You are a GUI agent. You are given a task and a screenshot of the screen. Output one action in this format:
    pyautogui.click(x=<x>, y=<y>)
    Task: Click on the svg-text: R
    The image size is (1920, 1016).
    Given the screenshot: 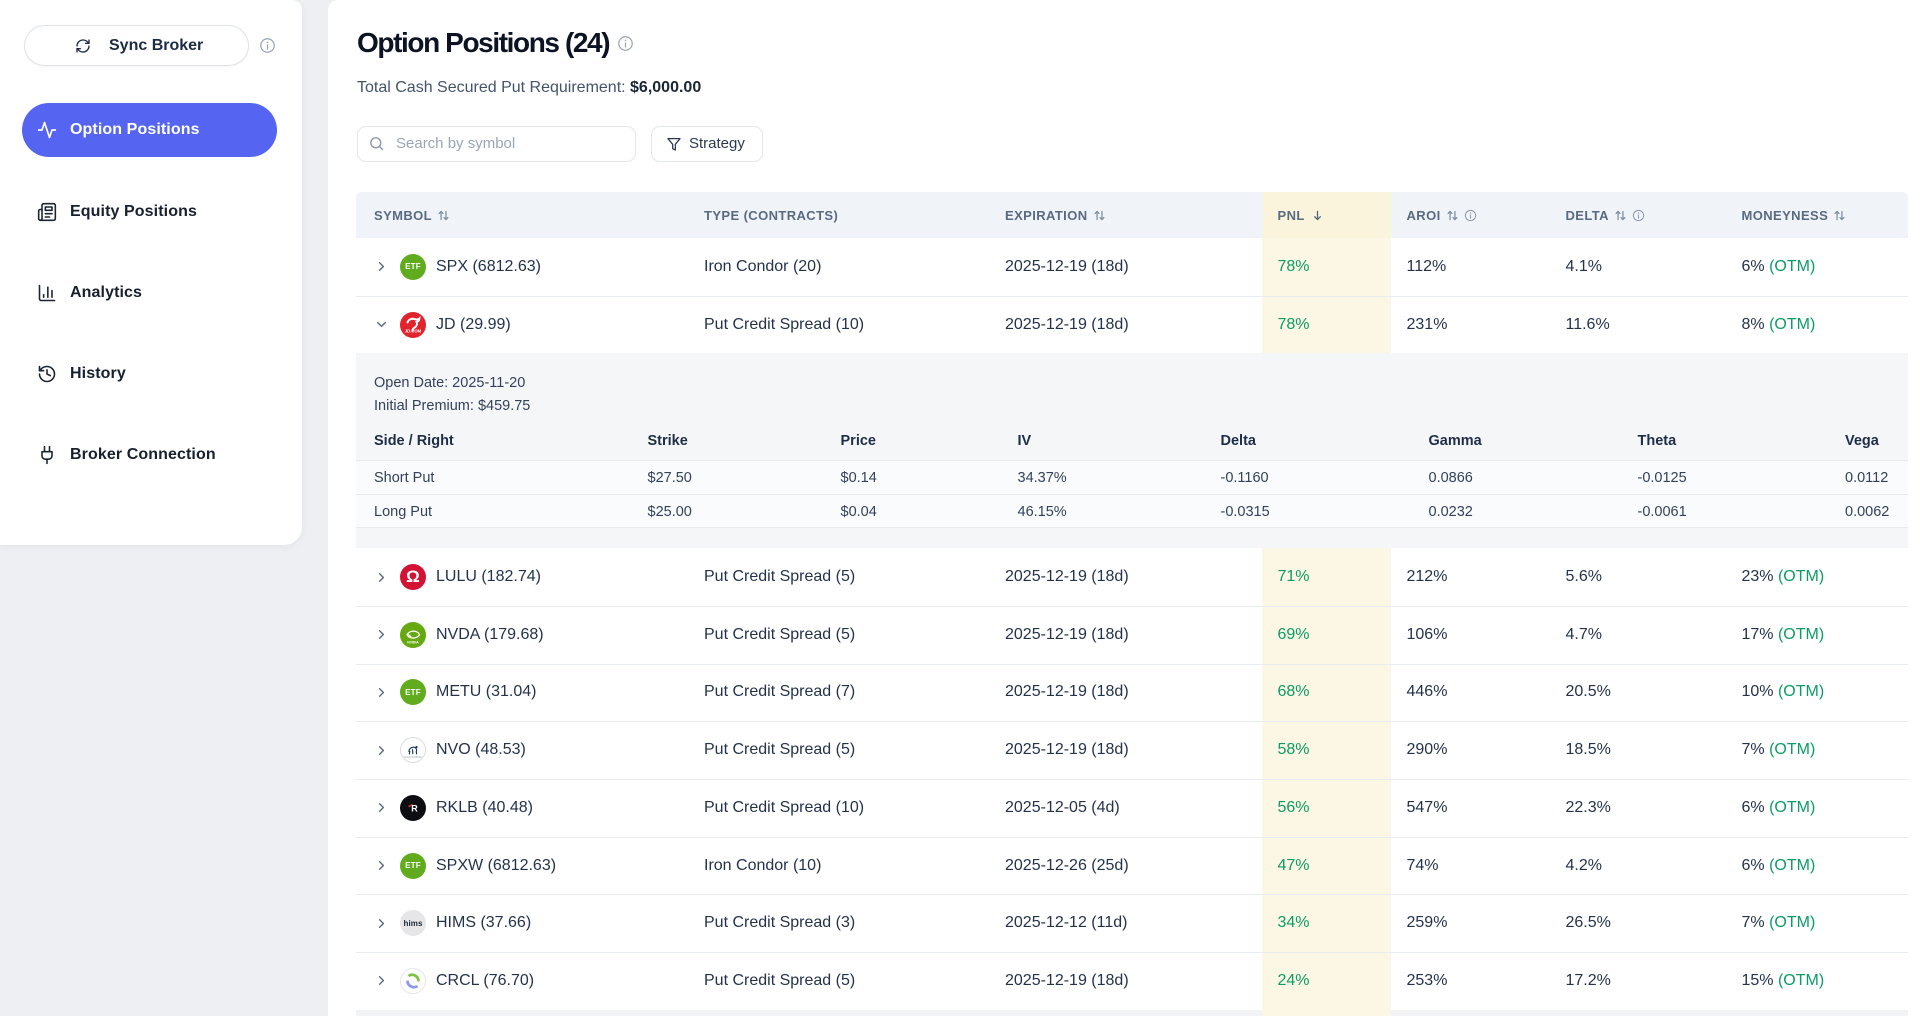 What is the action you would take?
    pyautogui.click(x=414, y=808)
    